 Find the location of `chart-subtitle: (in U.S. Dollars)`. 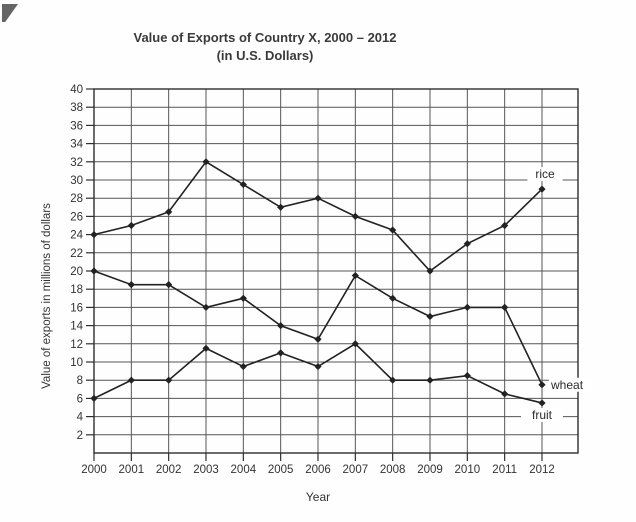

chart-subtitle: (in U.S. Dollars) is located at coordinates (265, 55).